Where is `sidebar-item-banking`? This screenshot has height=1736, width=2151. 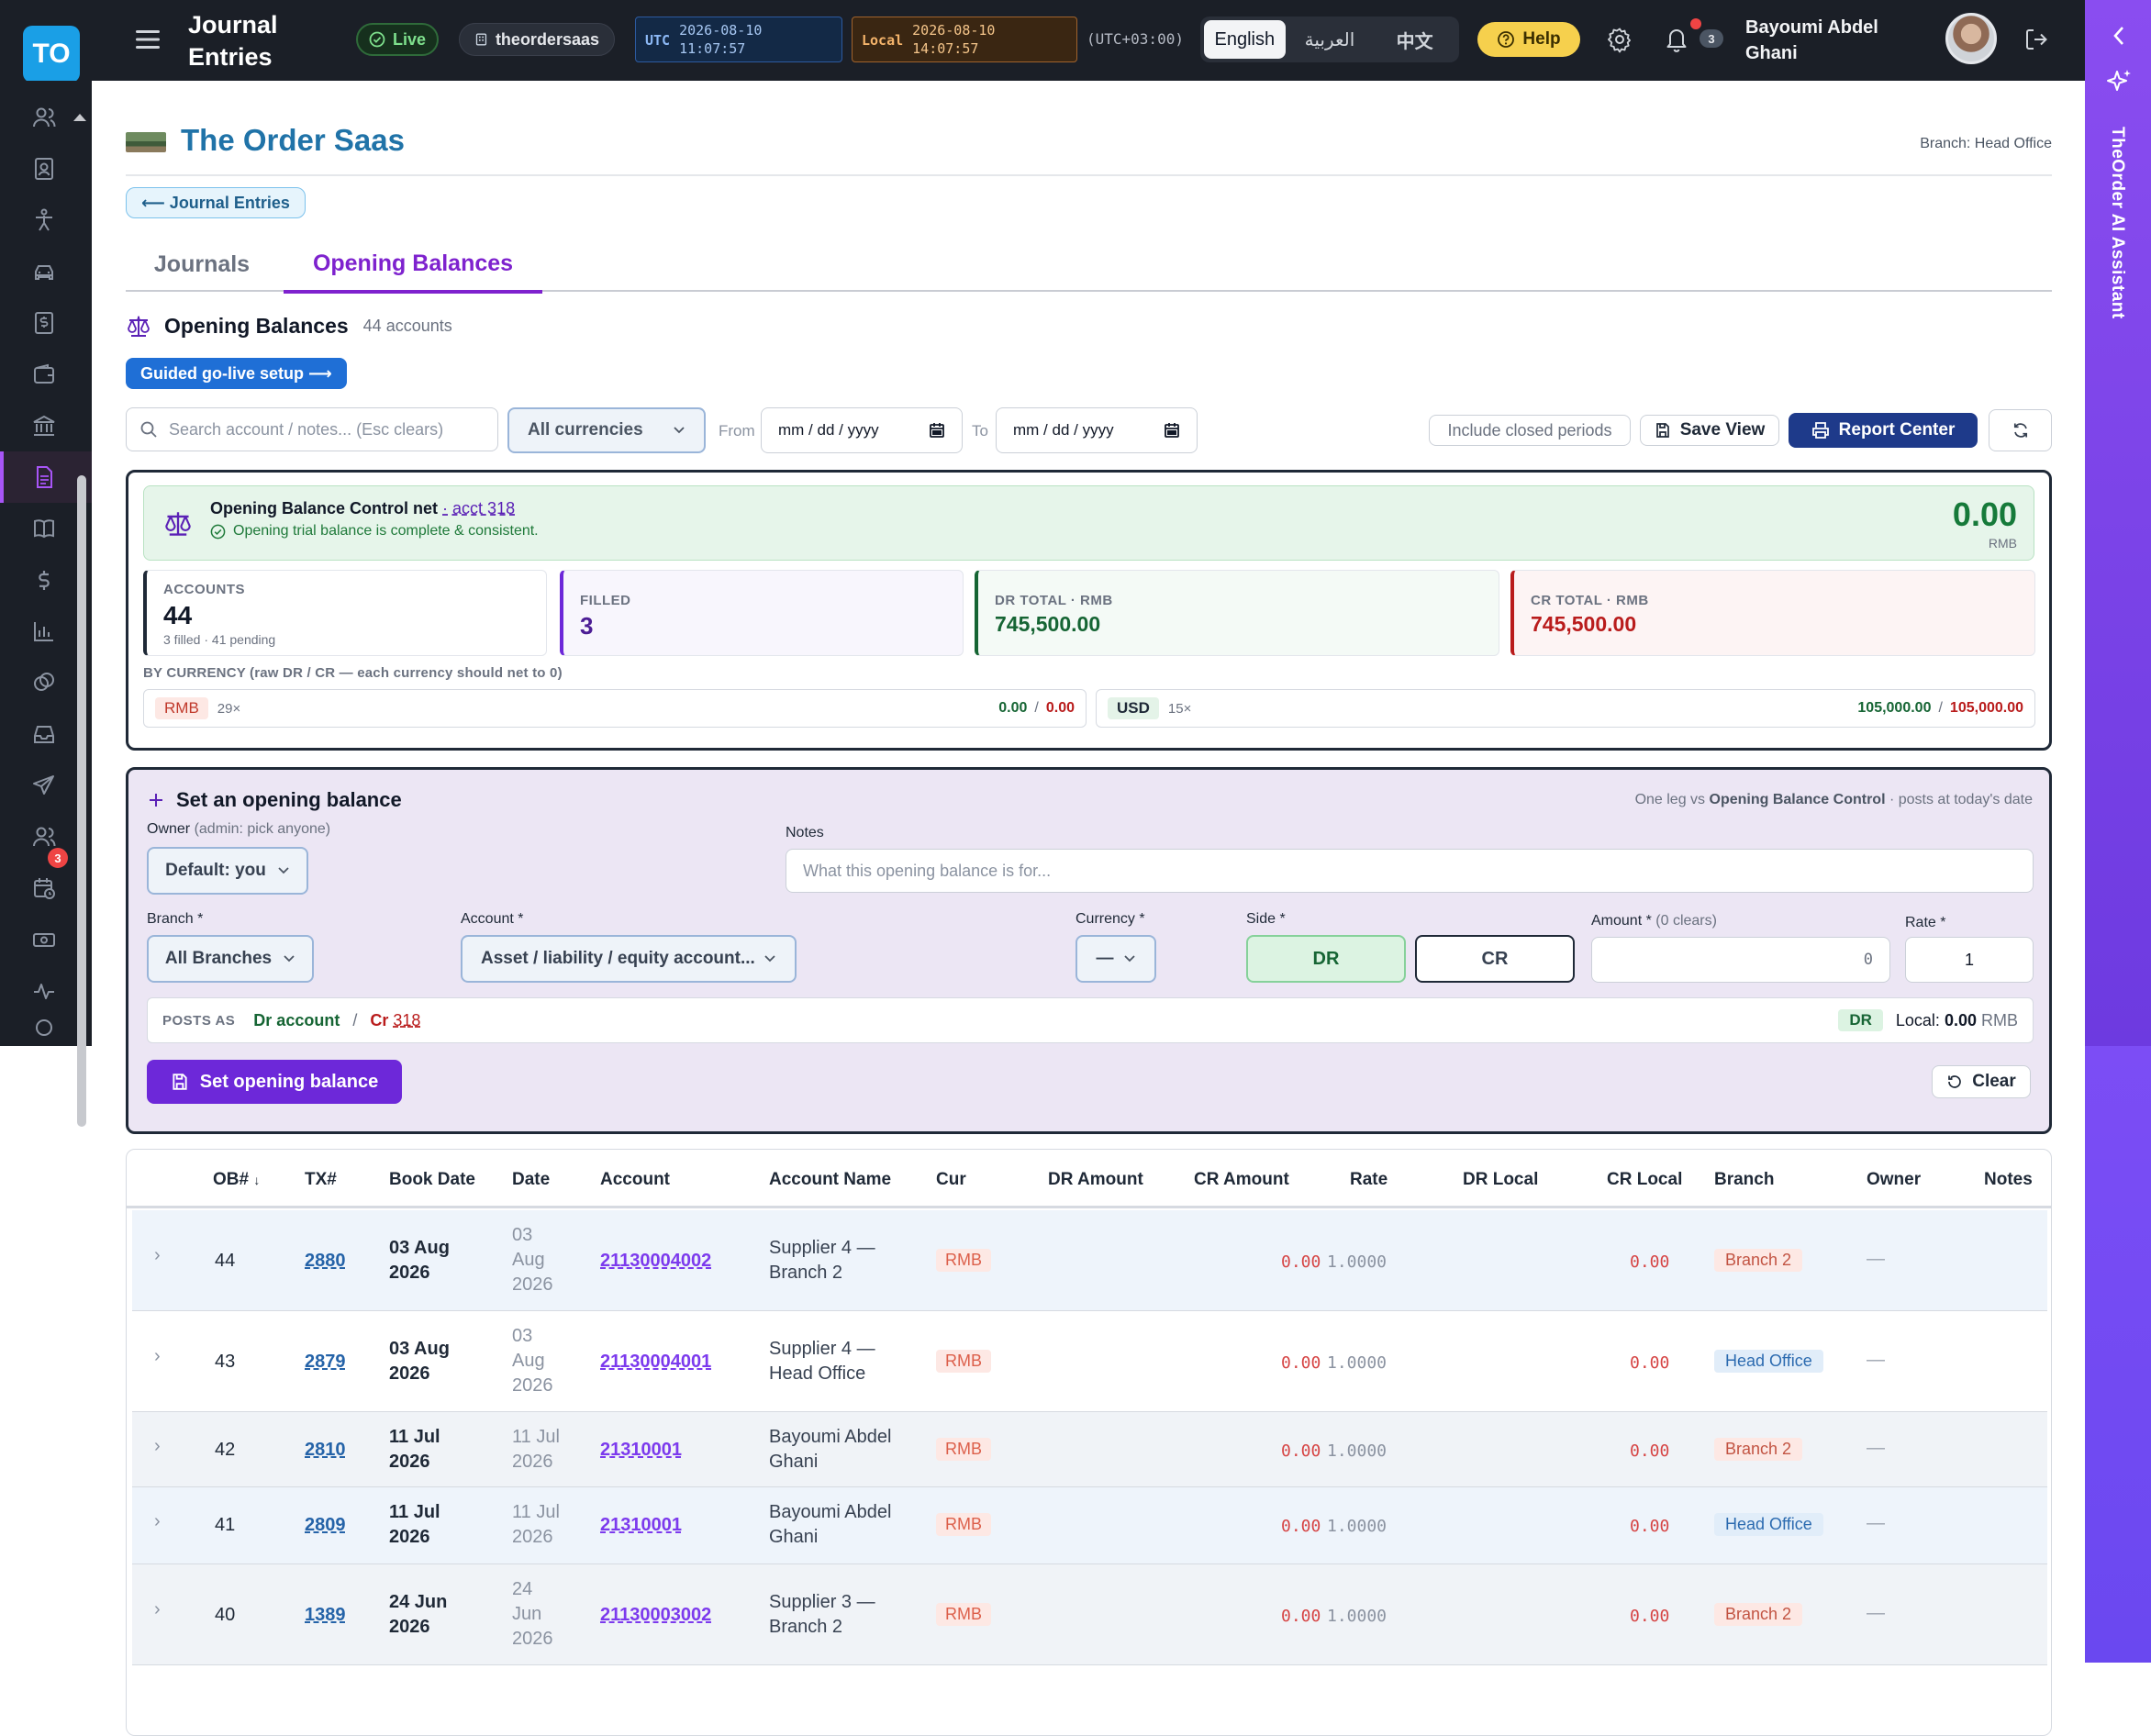 sidebar-item-banking is located at coordinates (46, 425).